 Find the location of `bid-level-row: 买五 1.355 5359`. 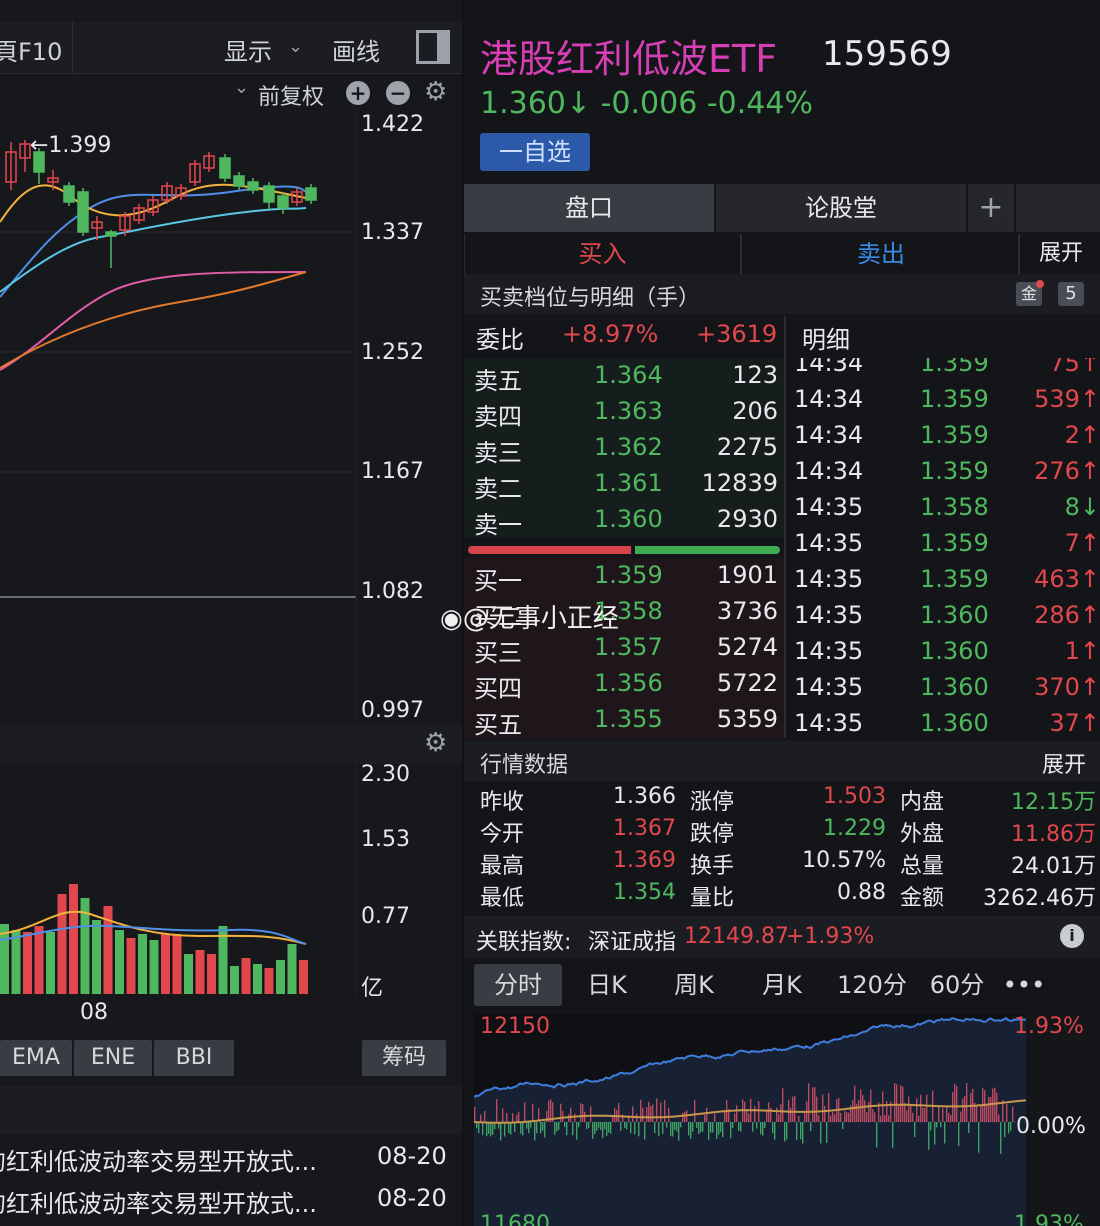

bid-level-row: 买五 1.355 5359 is located at coordinates (624, 720).